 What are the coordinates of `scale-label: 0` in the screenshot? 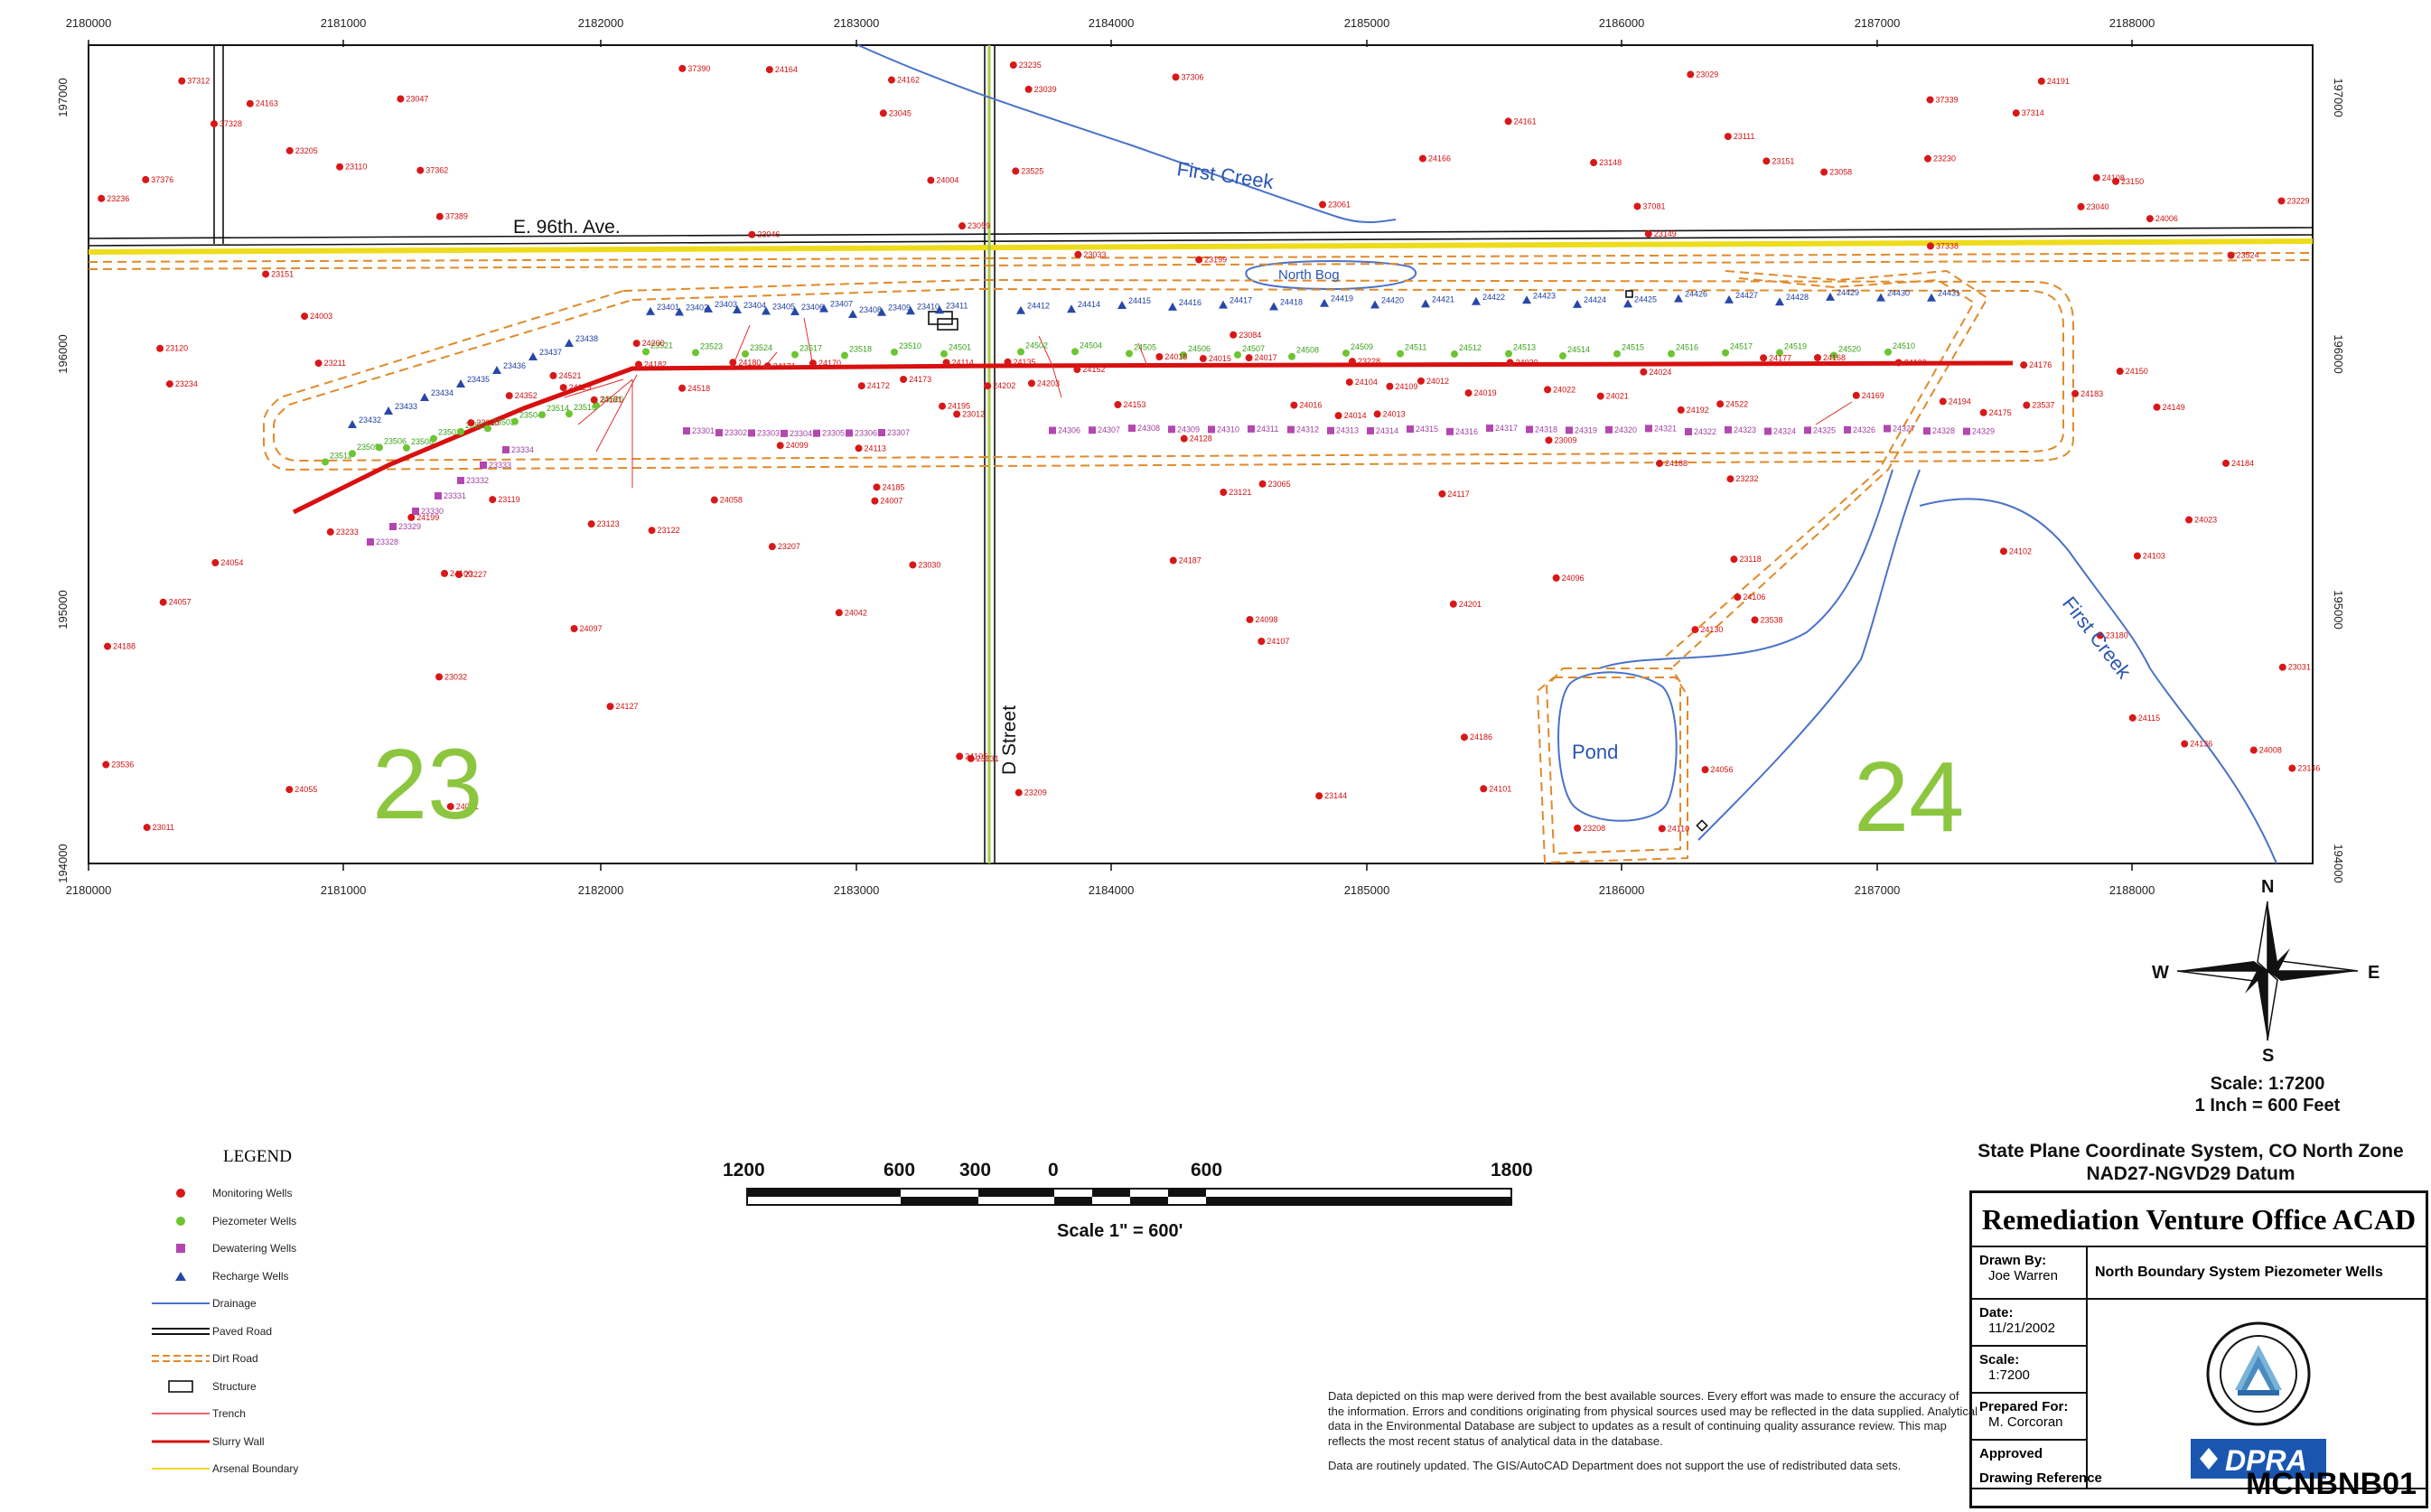 It's located at (1053, 1171).